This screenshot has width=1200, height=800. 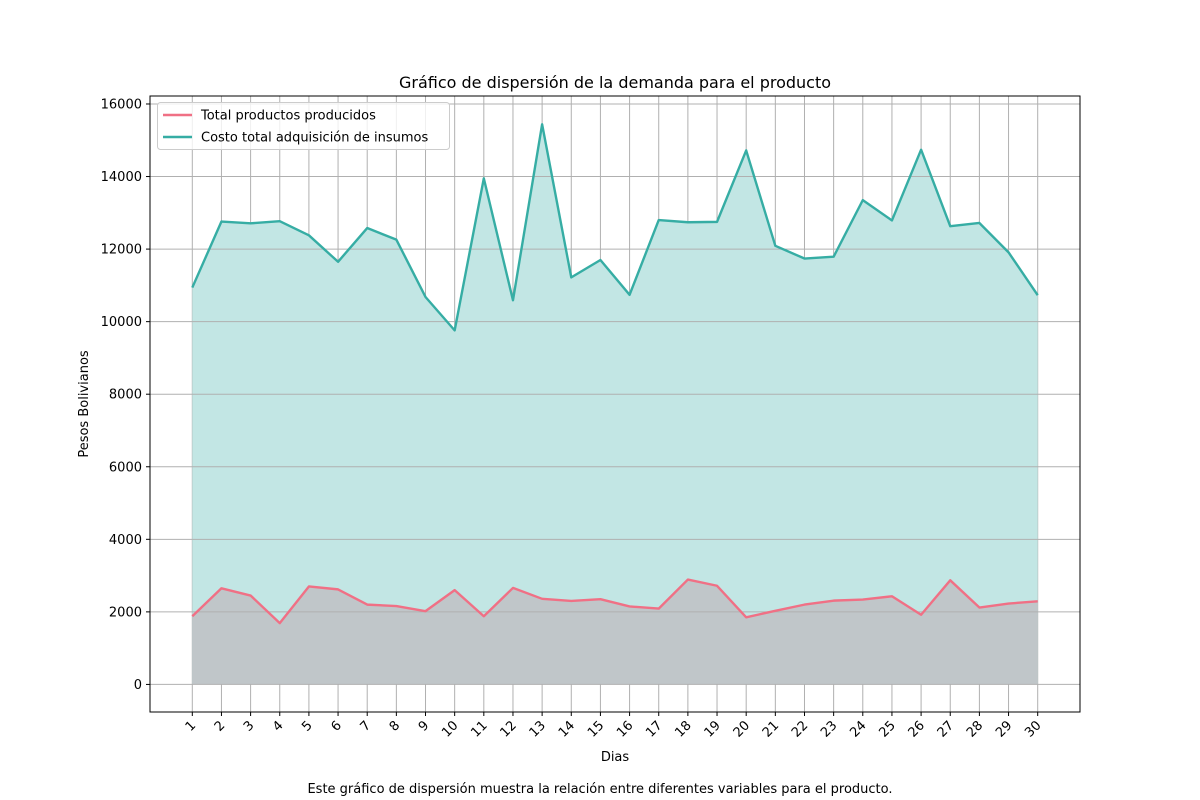 What do you see at coordinates (917, 729) in the screenshot?
I see `x-tick-label: 26` at bounding box center [917, 729].